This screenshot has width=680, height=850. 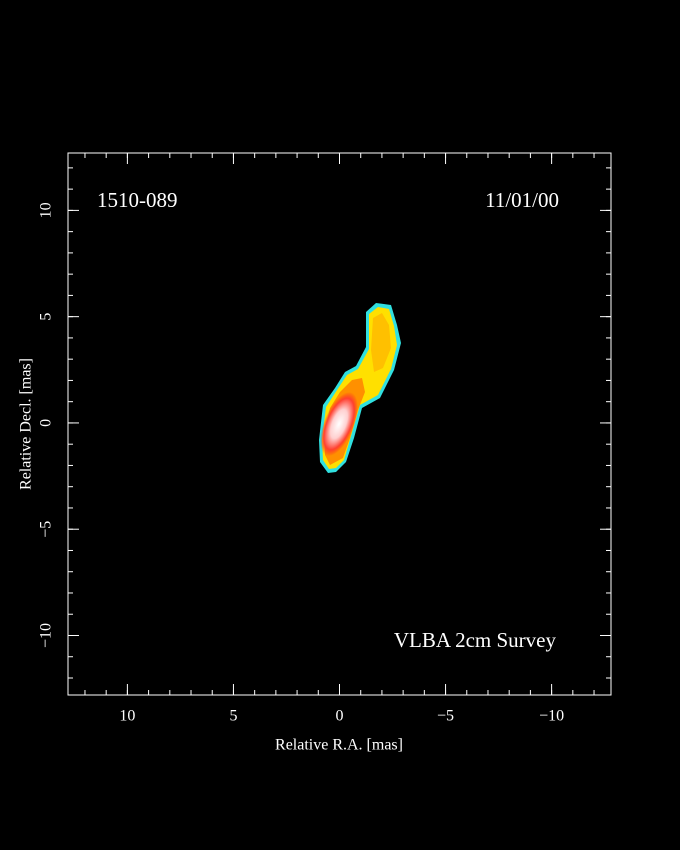 What do you see at coordinates (46, 210) in the screenshot?
I see `y-tick-label: 10` at bounding box center [46, 210].